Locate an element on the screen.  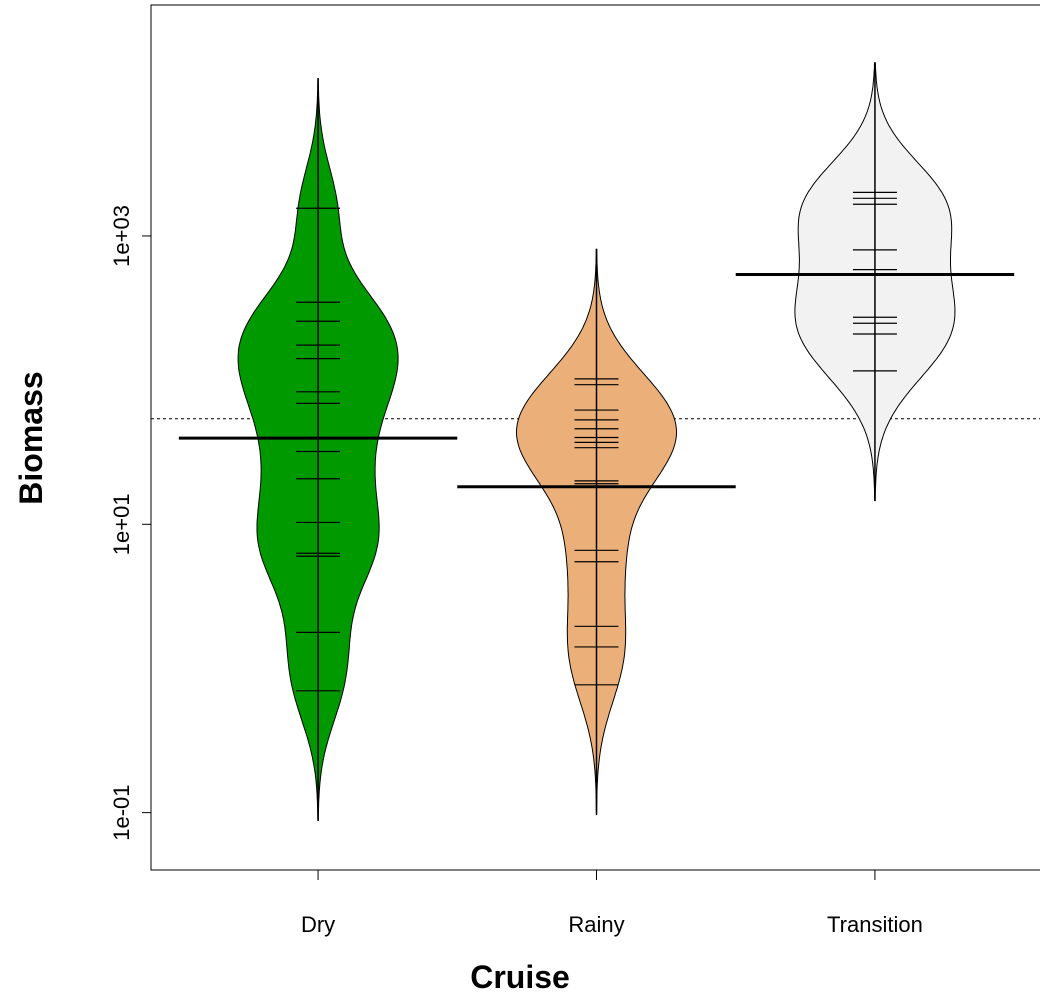
y-tick-label: 1e-01 is located at coordinates (121, 812).